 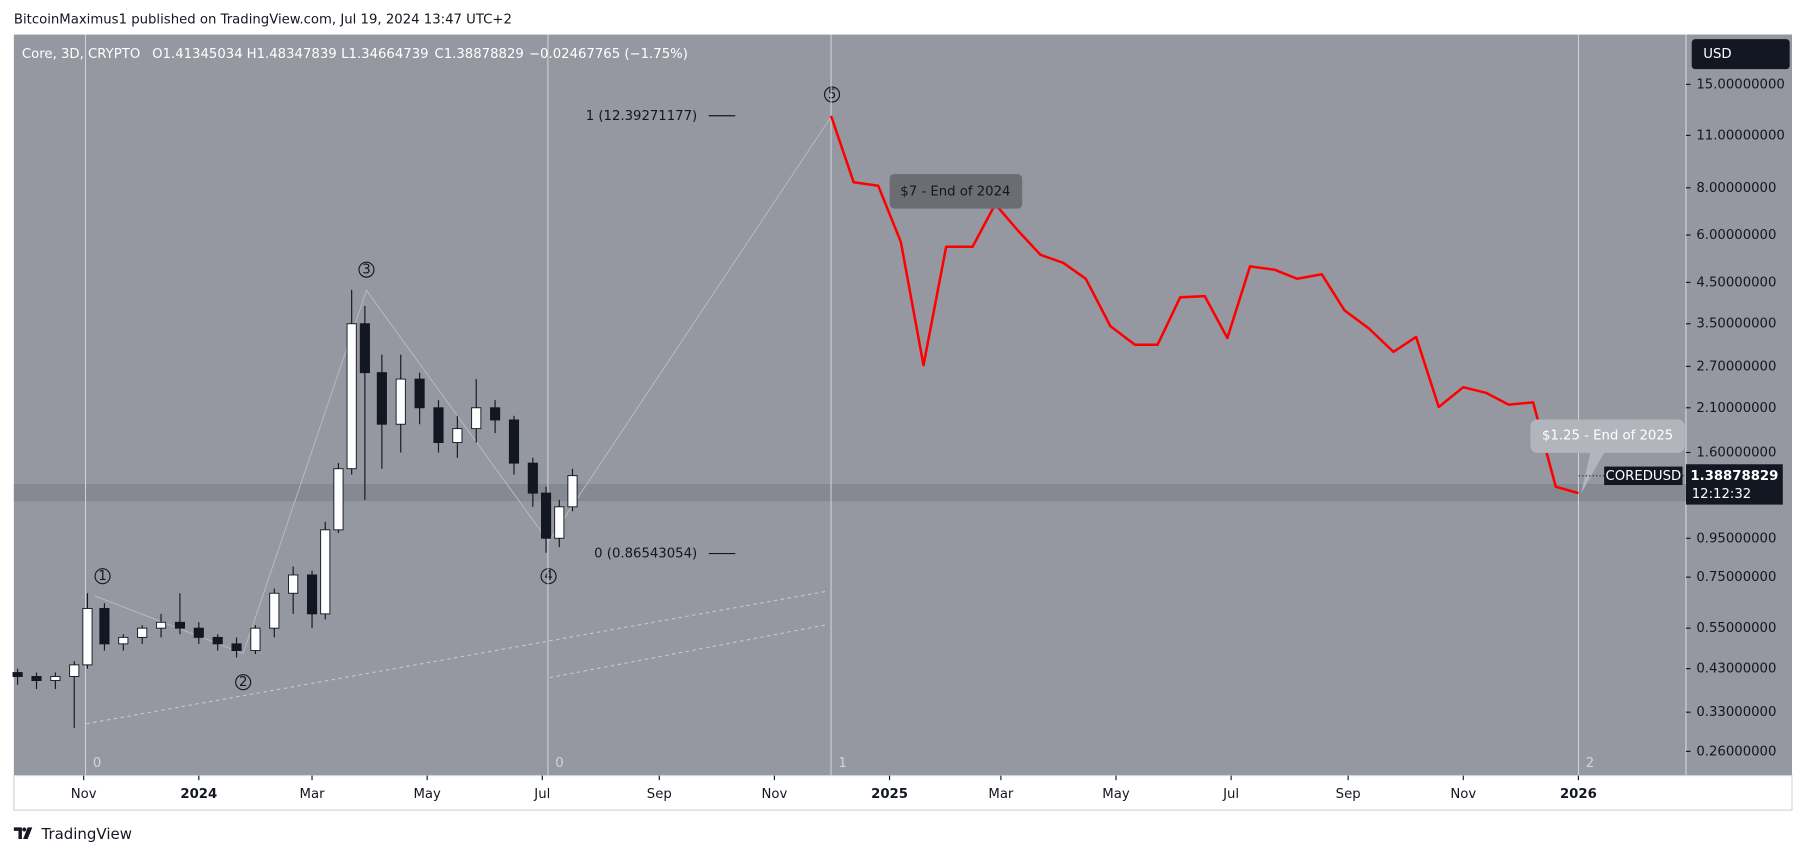 I want to click on legend-high: H1.48347839, so click(x=292, y=54).